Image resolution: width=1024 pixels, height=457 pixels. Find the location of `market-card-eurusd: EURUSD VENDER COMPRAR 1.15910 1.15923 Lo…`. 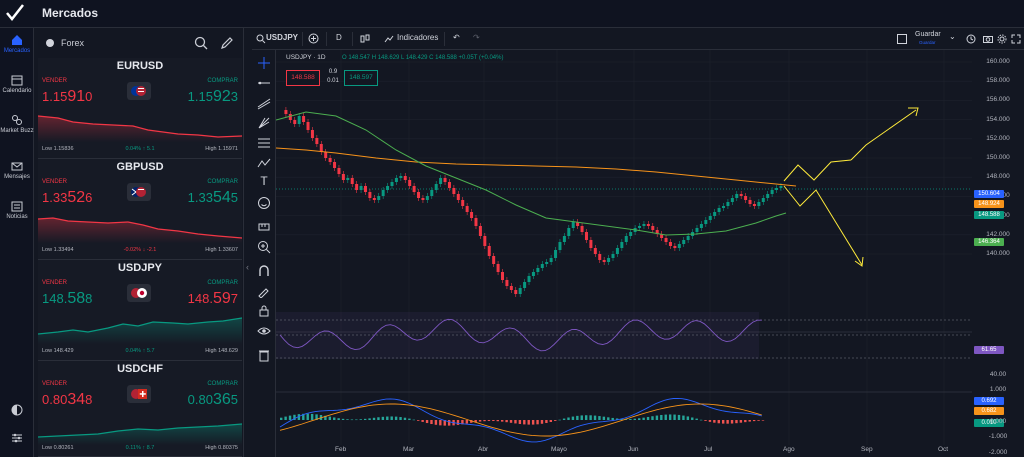

market-card-eurusd: EURUSD VENDER COMPRAR 1.15910 1.15923 Lo… is located at coordinates (140, 108).